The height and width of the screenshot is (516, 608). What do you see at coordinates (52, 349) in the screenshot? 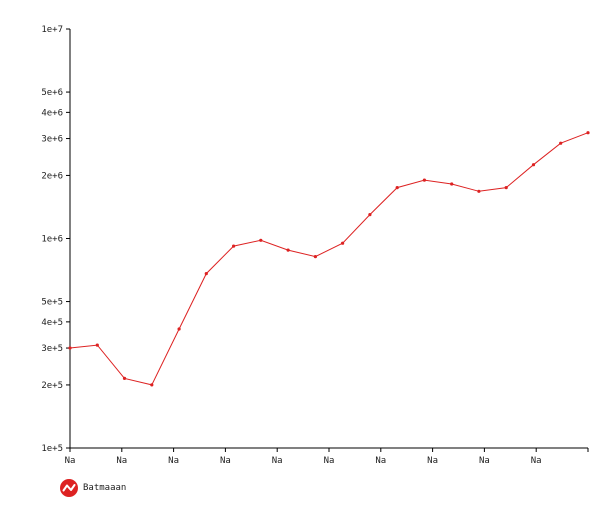
I see `y-tick-label: 3e+5` at bounding box center [52, 349].